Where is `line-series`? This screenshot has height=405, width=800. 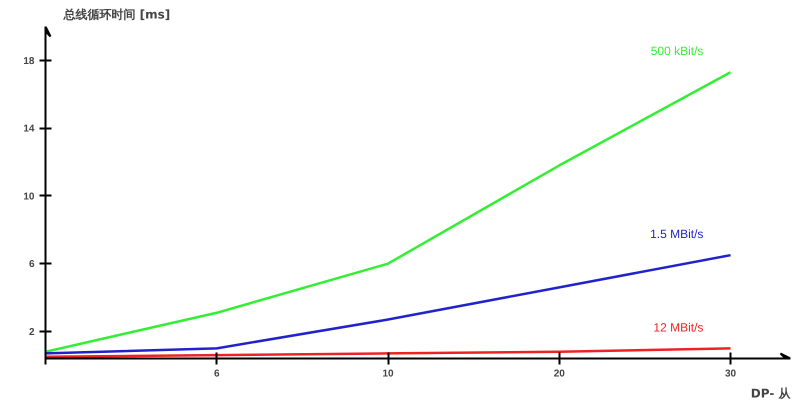 line-series is located at coordinates (389, 352).